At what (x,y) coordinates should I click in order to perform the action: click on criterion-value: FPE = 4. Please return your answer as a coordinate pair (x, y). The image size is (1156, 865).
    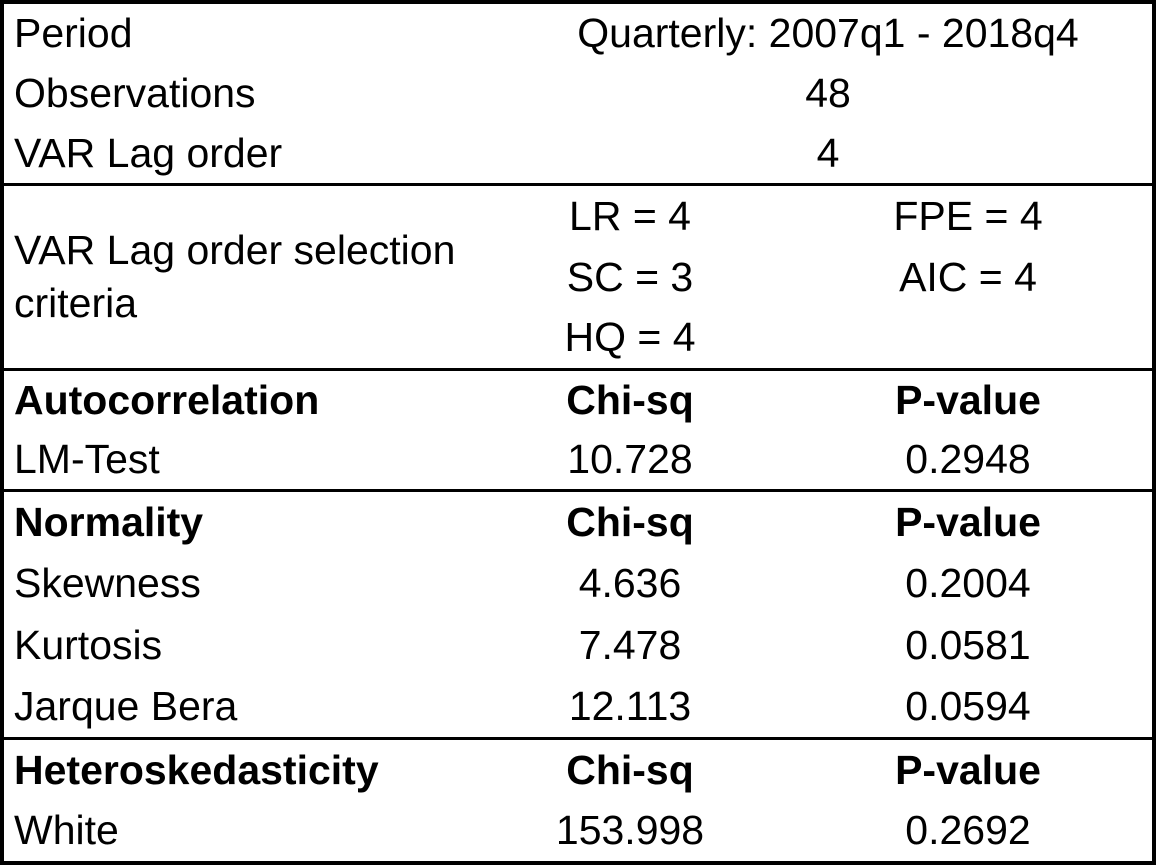
    Looking at the image, I should click on (968, 216).